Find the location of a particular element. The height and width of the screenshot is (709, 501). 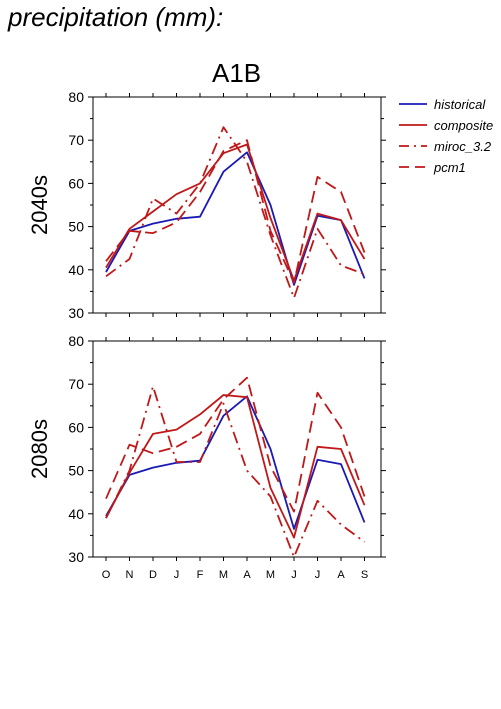

panel-label: 2040s is located at coordinates (39, 205).